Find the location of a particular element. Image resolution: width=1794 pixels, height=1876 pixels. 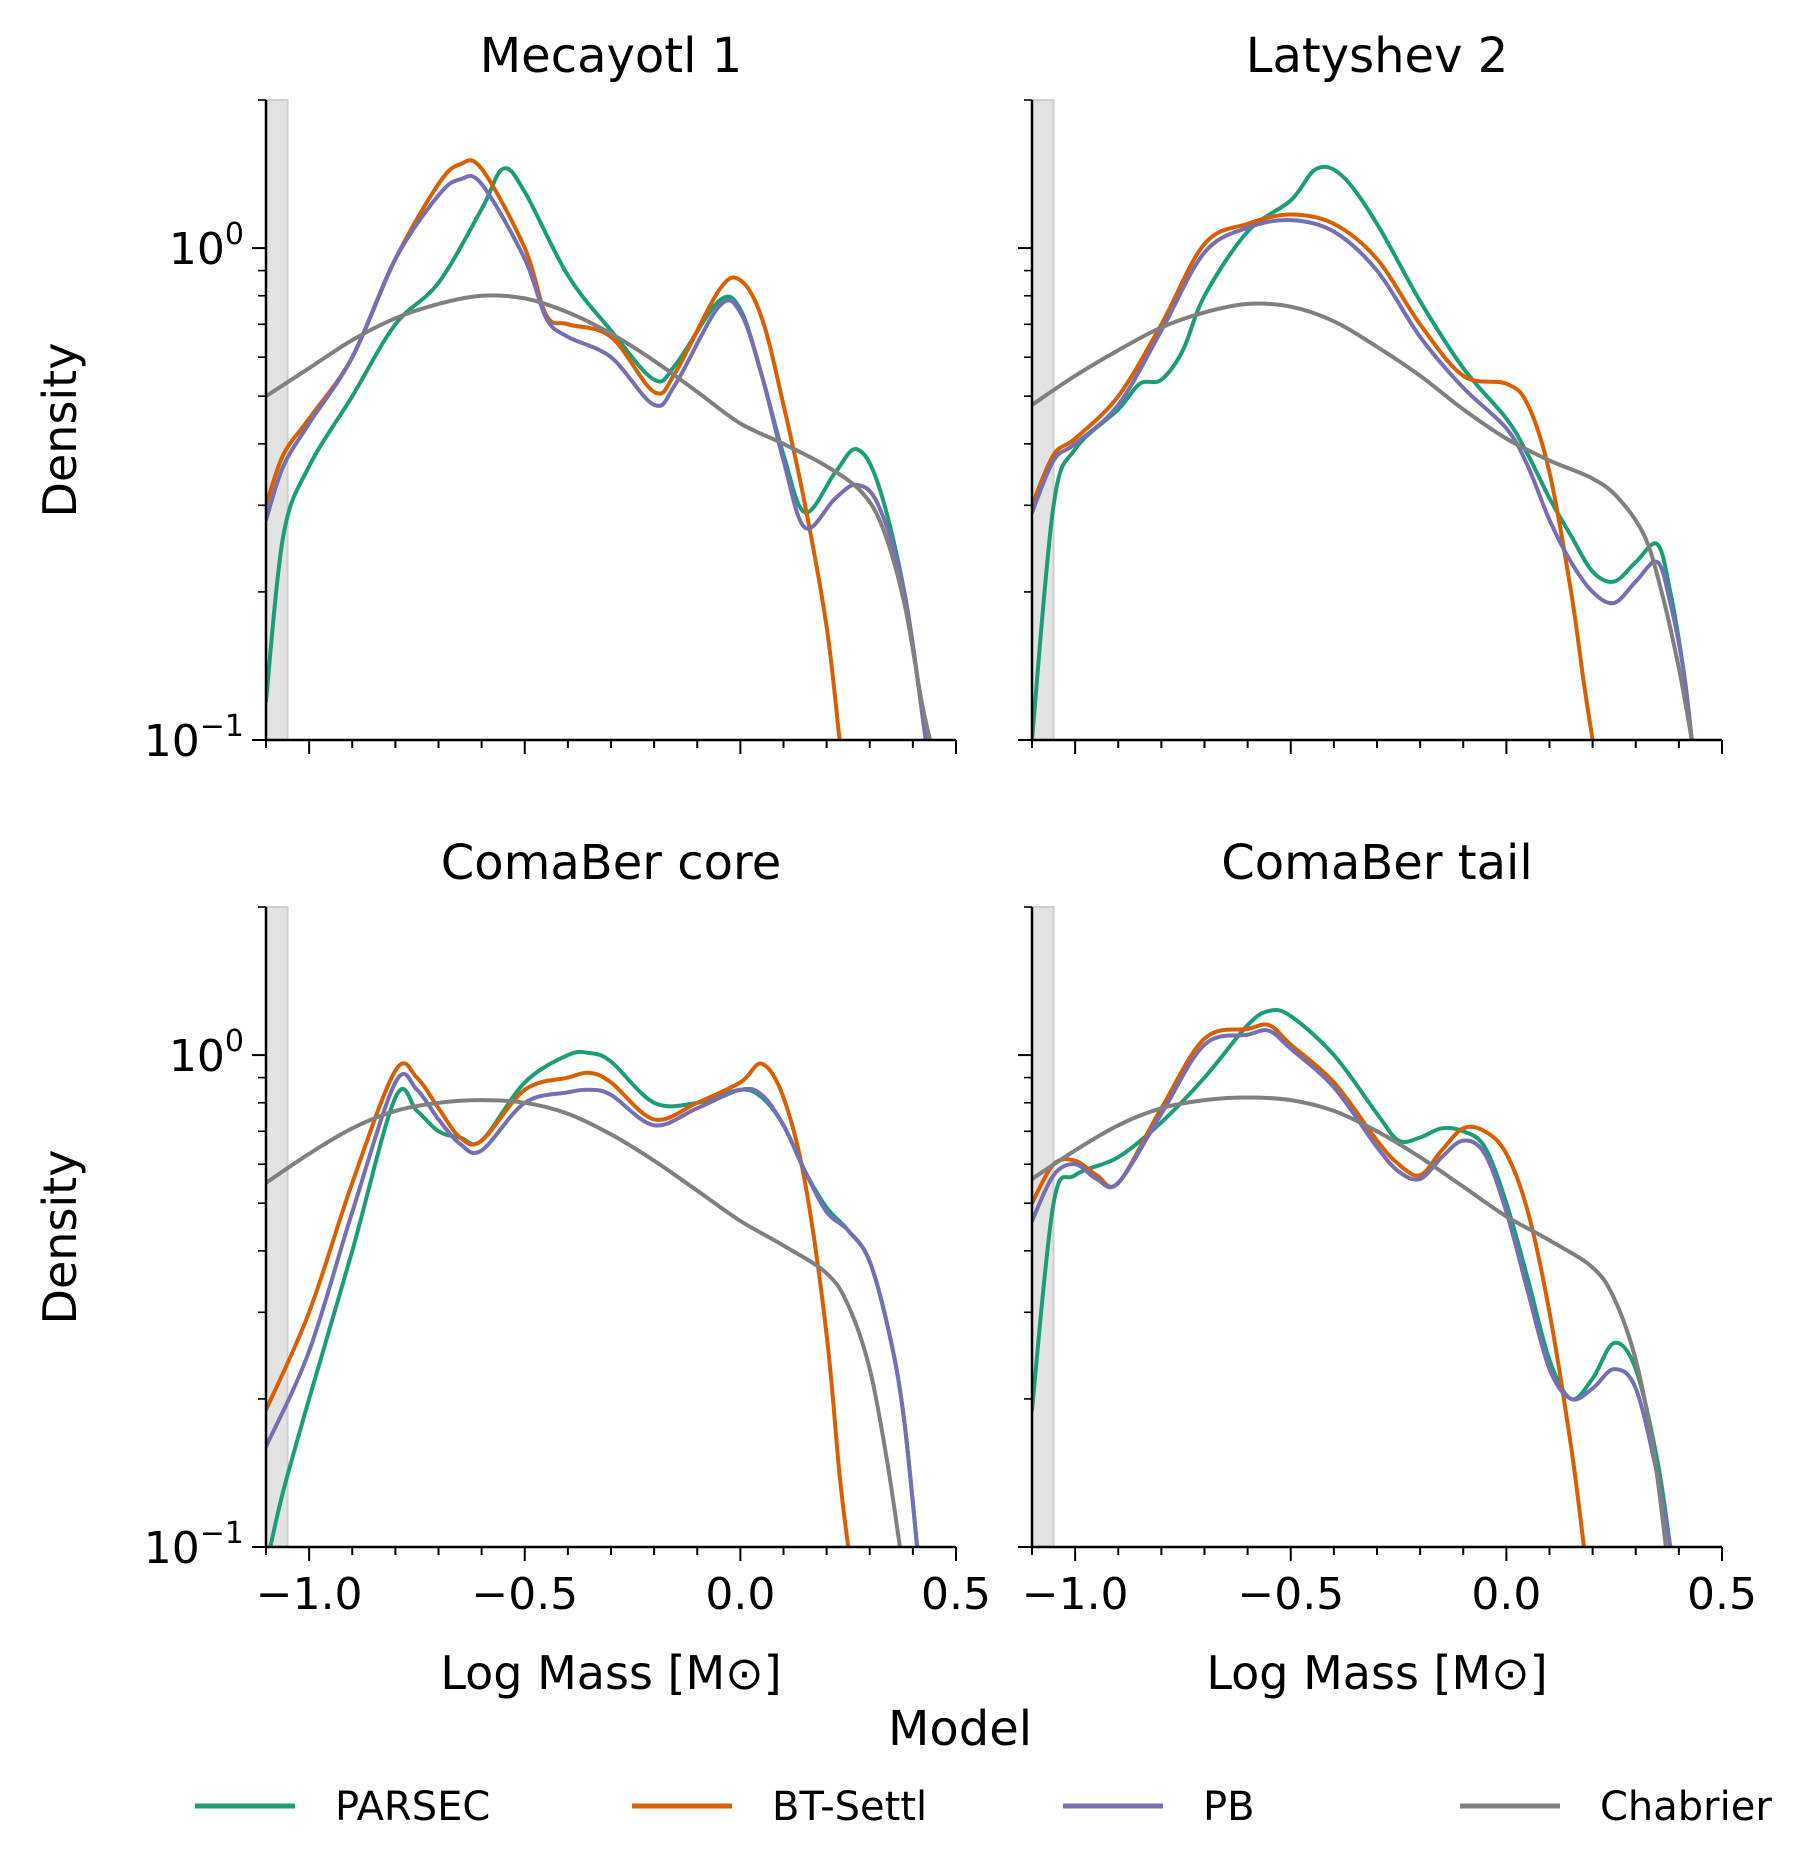

legend-title: Model is located at coordinates (960, 1729).